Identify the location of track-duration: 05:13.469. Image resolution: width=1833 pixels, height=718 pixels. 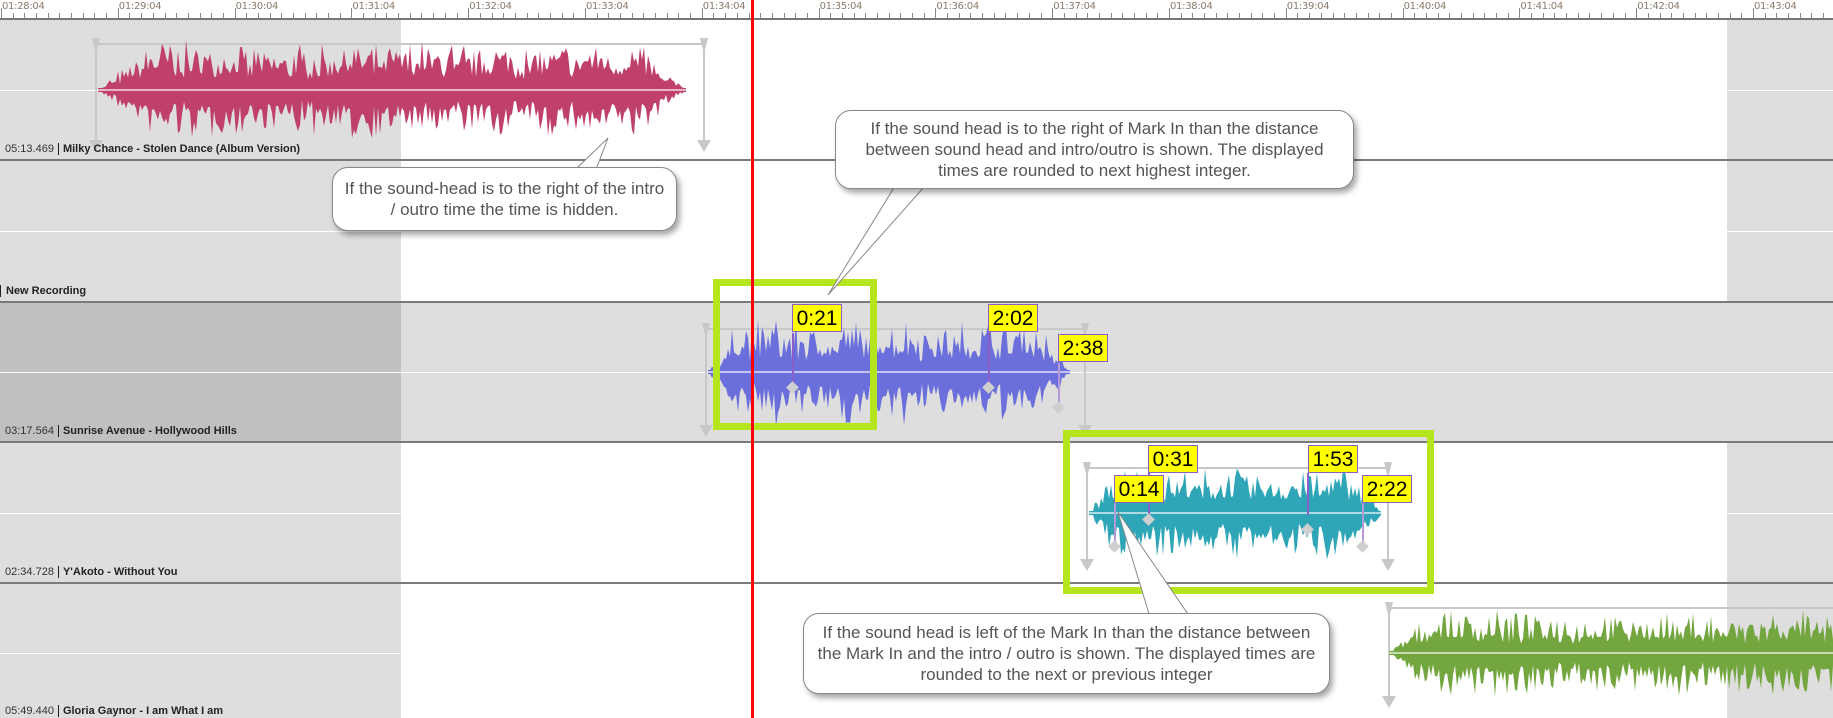
(32, 149).